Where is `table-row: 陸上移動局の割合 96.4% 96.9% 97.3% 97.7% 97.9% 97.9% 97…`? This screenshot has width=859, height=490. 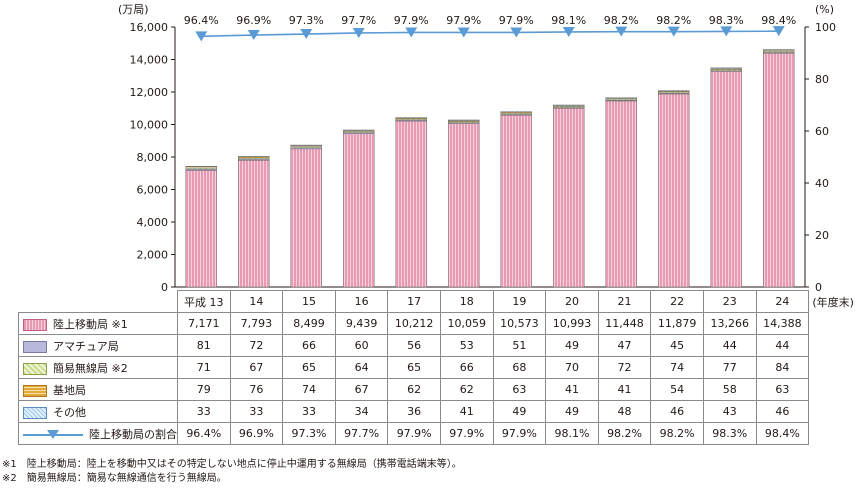 table-row: 陸上移動局の割合 96.4% 96.9% 97.3% 97.7% 97.9% 97.9% 97… is located at coordinates (438, 433).